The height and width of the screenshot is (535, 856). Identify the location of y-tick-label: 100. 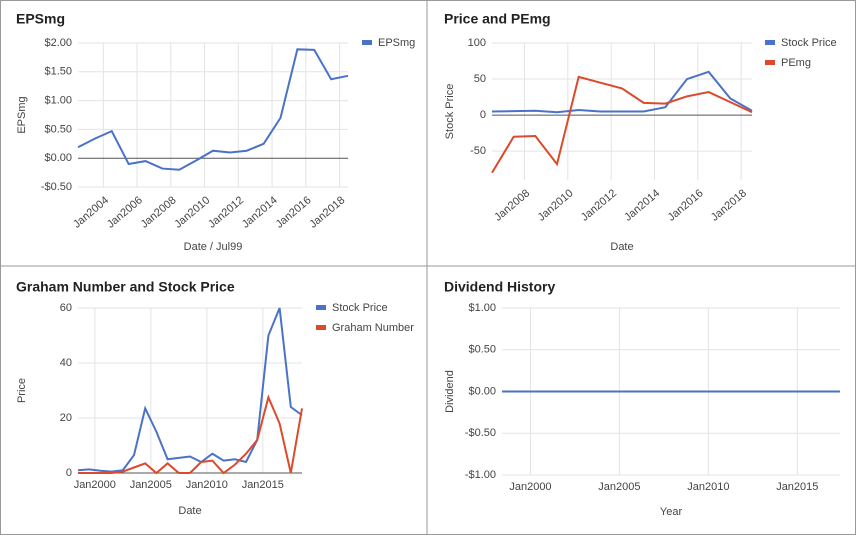
(477, 43).